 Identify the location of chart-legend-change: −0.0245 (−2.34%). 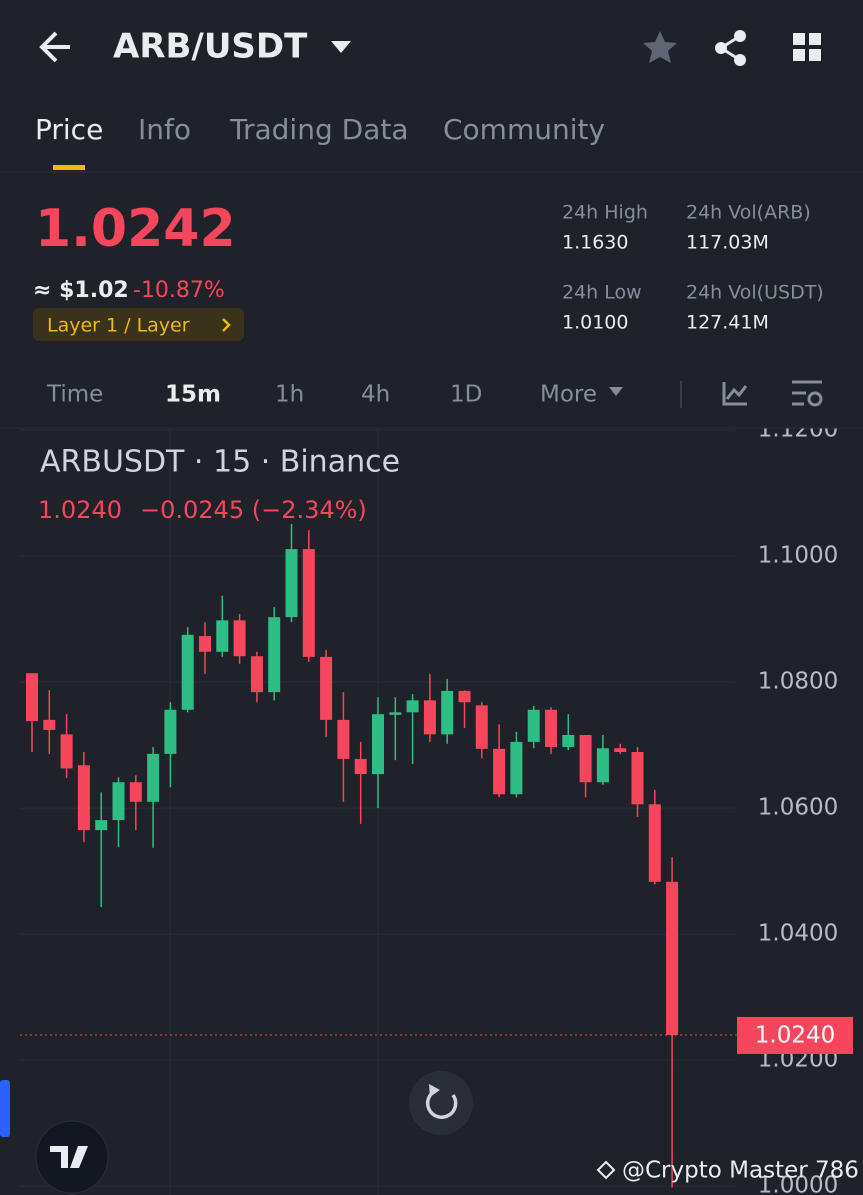
(253, 510).